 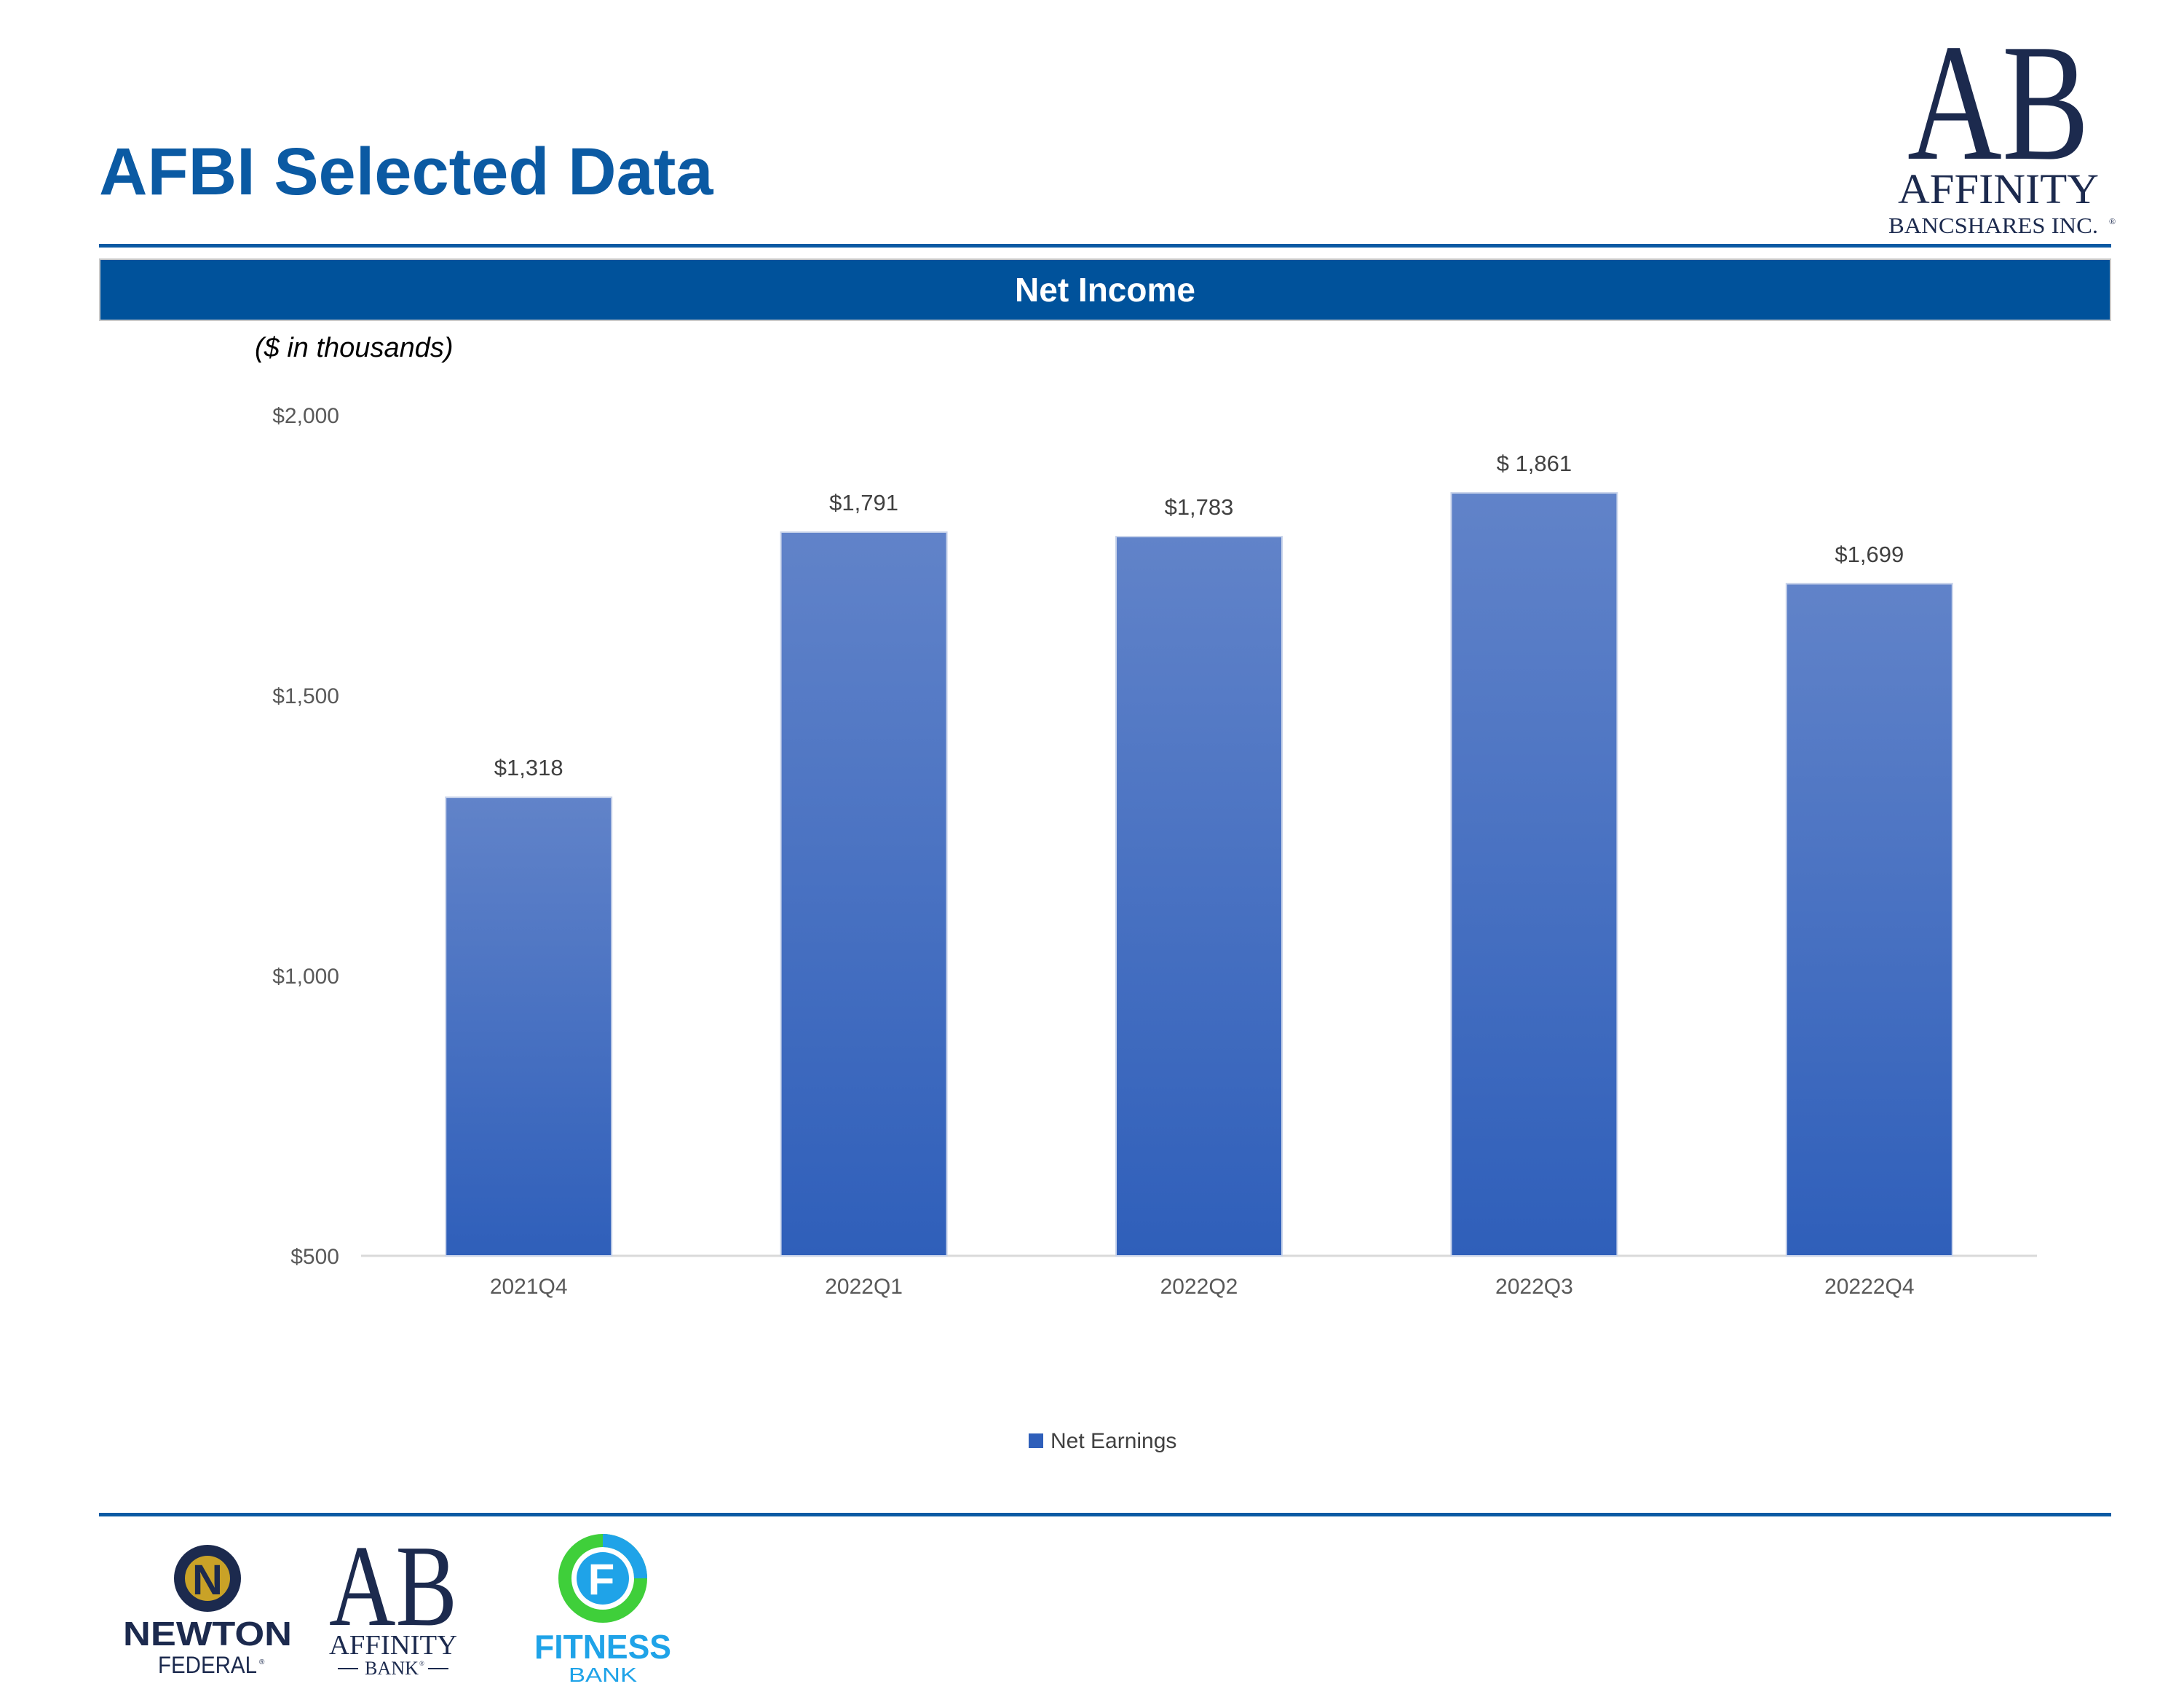 What do you see at coordinates (601, 1579) in the screenshot?
I see `fitness-badge-letter: F` at bounding box center [601, 1579].